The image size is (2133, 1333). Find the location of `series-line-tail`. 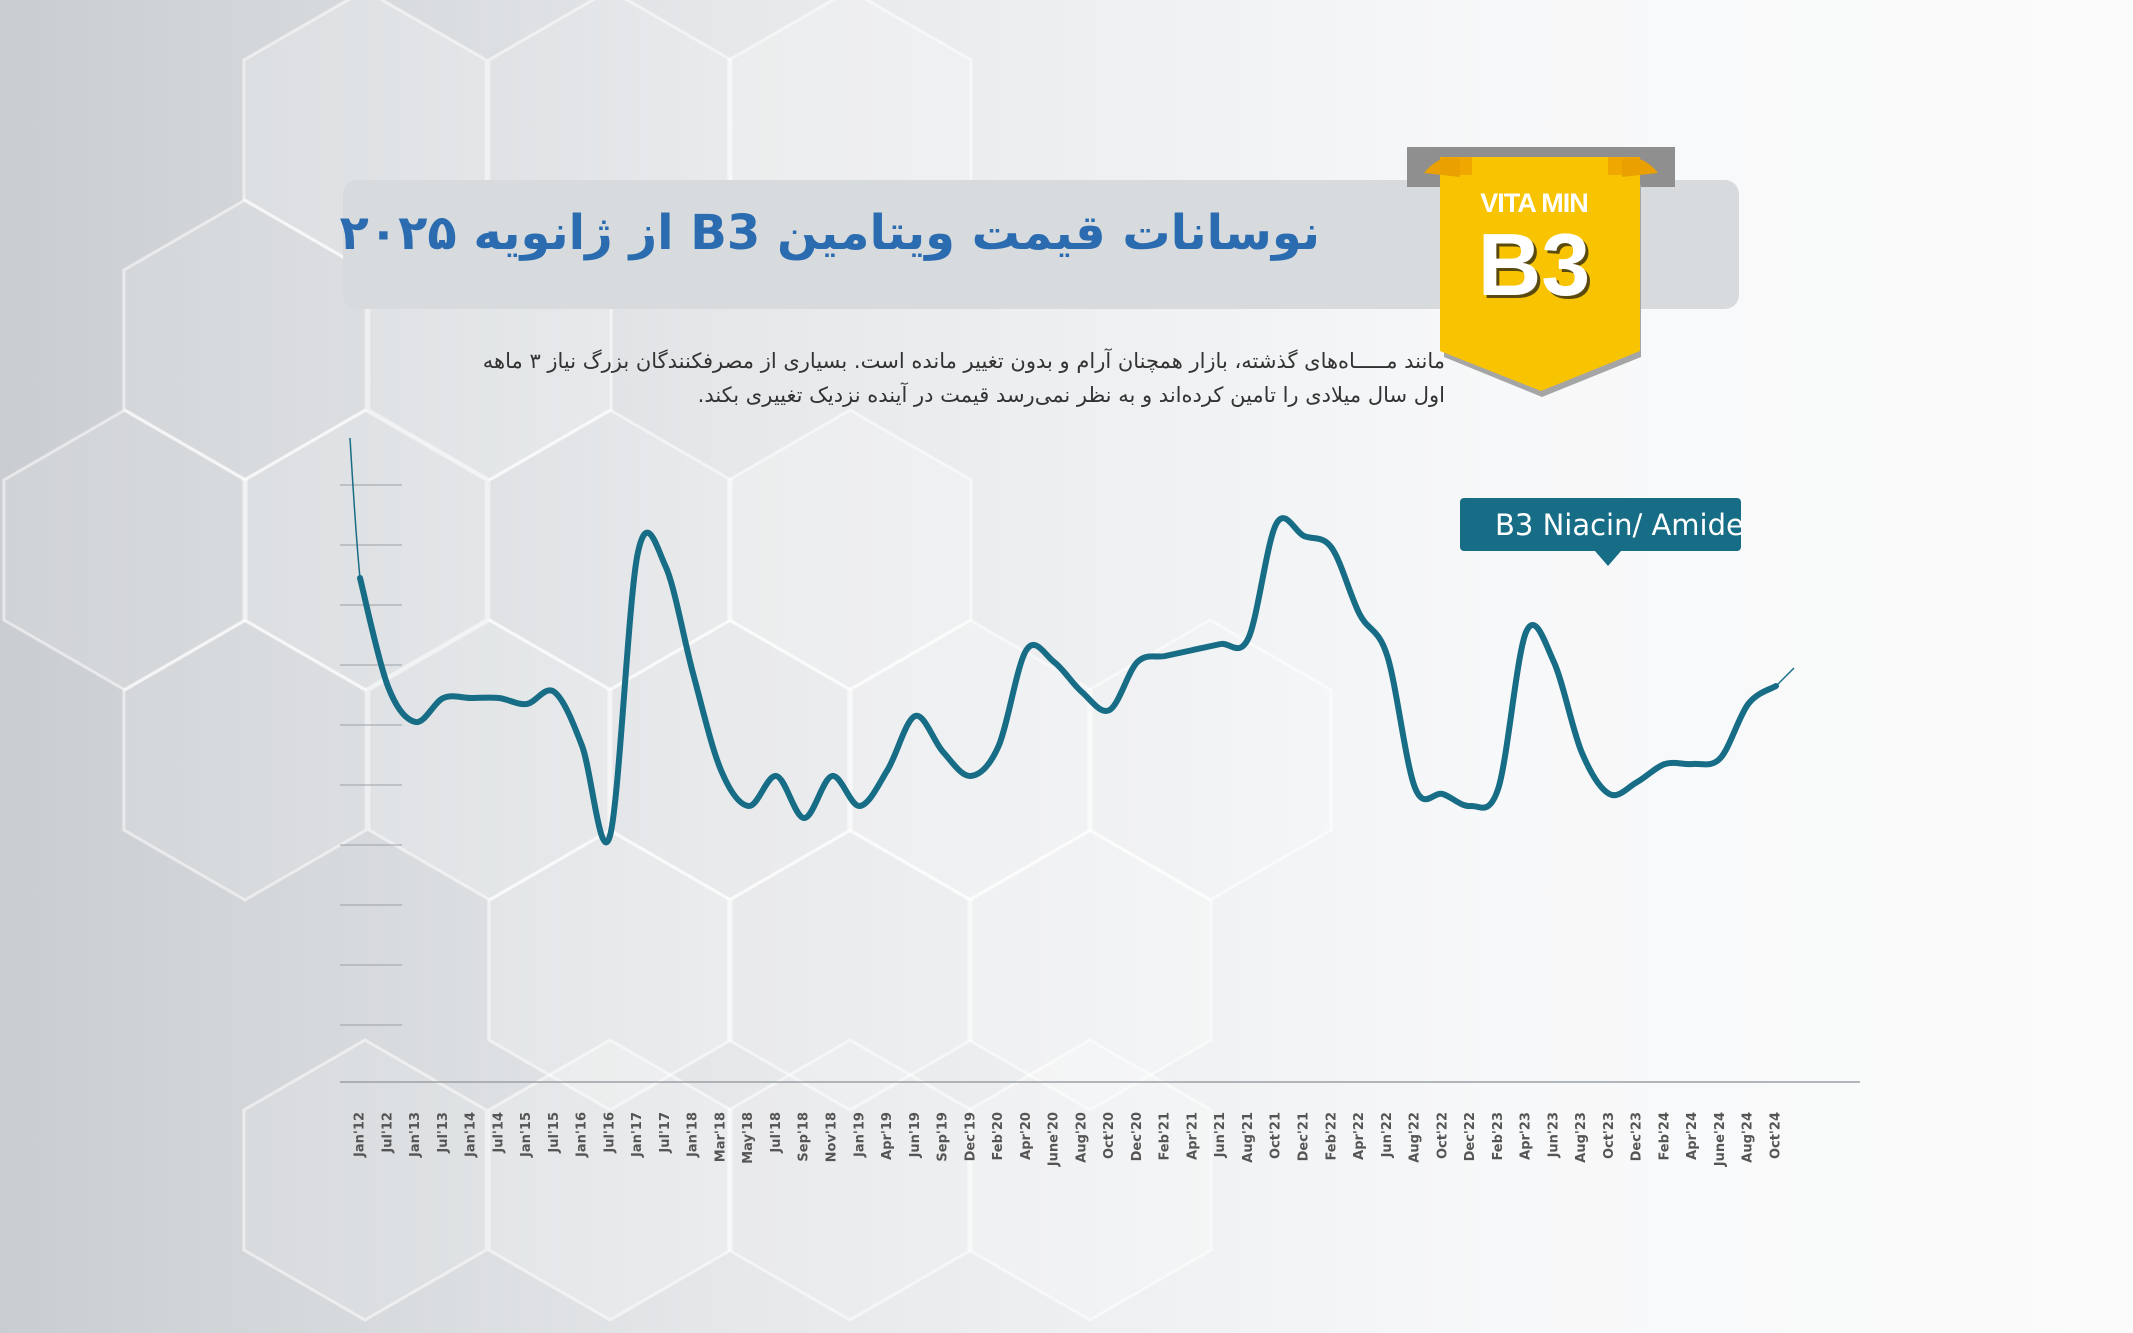

series-line-tail is located at coordinates (1785, 677).